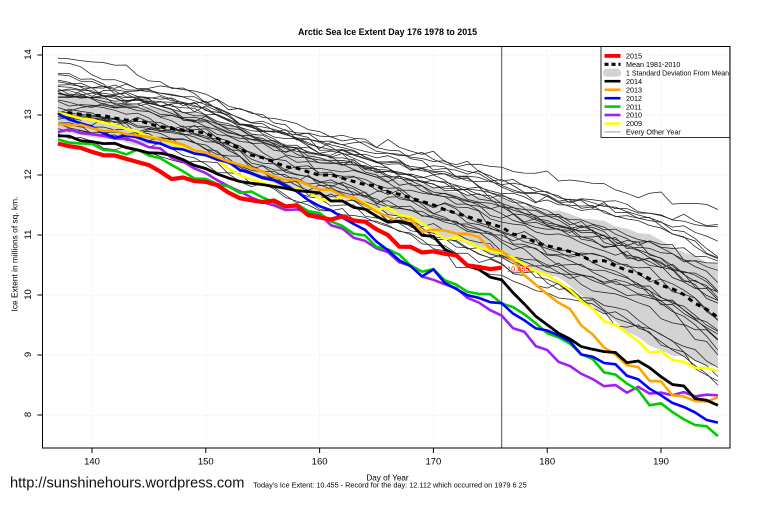 This screenshot has height=511, width=760. What do you see at coordinates (653, 64) in the screenshot?
I see `svg-text: Mean 1981-2010` at bounding box center [653, 64].